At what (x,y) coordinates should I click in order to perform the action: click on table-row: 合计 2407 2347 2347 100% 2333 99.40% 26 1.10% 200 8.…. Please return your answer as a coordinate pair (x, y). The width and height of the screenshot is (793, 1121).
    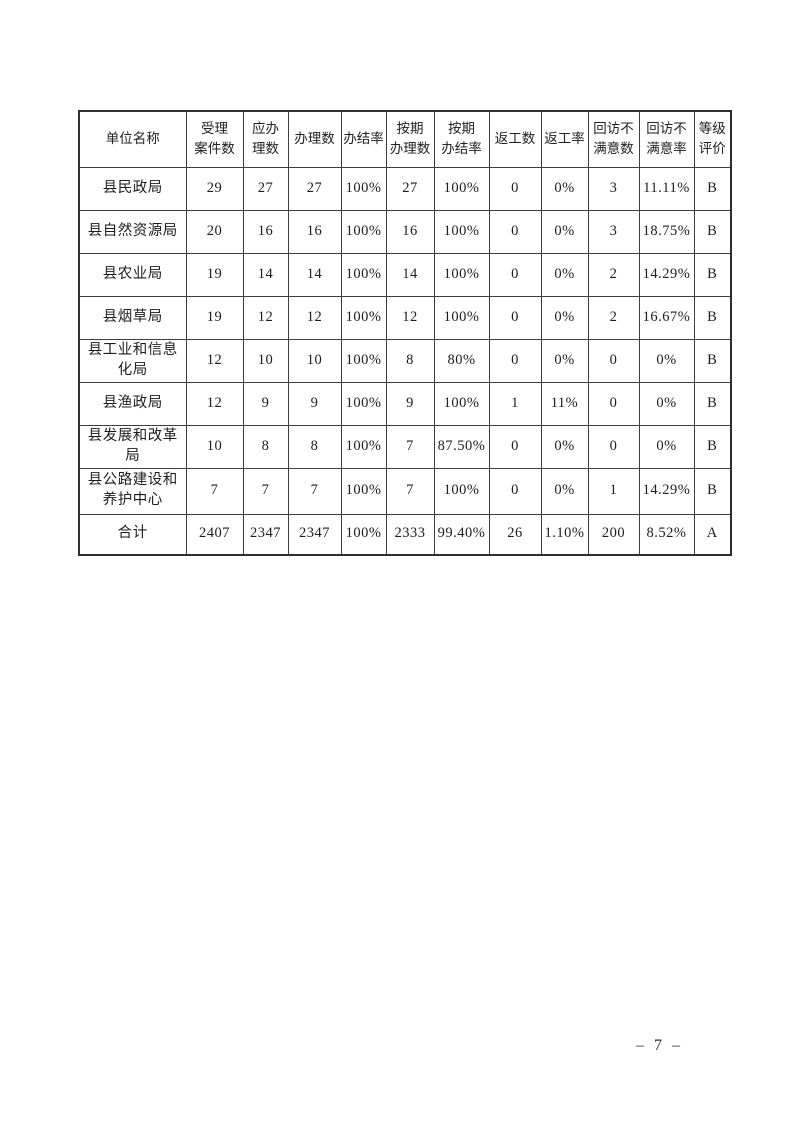
    Looking at the image, I should click on (405, 534).